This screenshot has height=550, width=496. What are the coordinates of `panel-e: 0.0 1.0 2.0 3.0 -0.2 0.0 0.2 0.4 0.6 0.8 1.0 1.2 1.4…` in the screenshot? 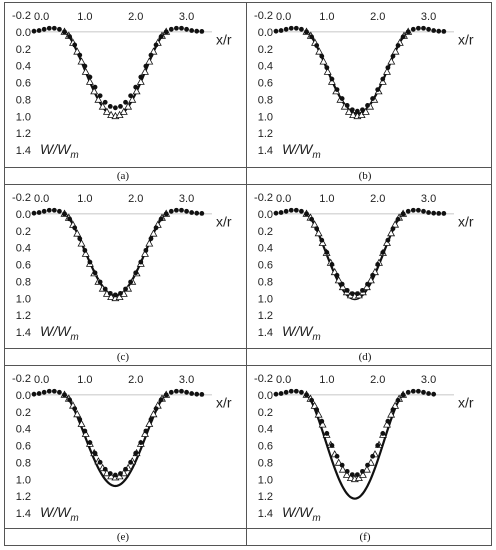 It's located at (123, 448).